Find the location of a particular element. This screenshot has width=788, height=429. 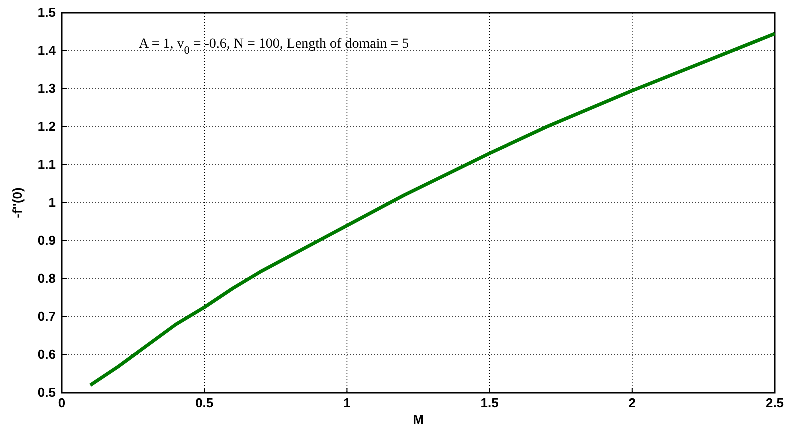

x-tick-label: 2.5 is located at coordinates (775, 403).